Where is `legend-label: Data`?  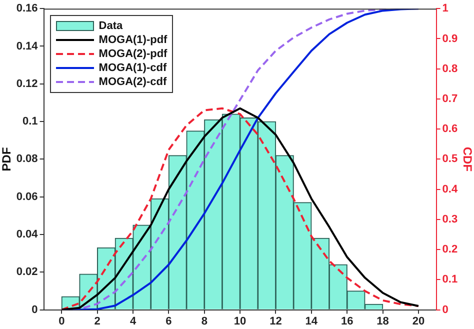 legend-label: Data is located at coordinates (110, 26).